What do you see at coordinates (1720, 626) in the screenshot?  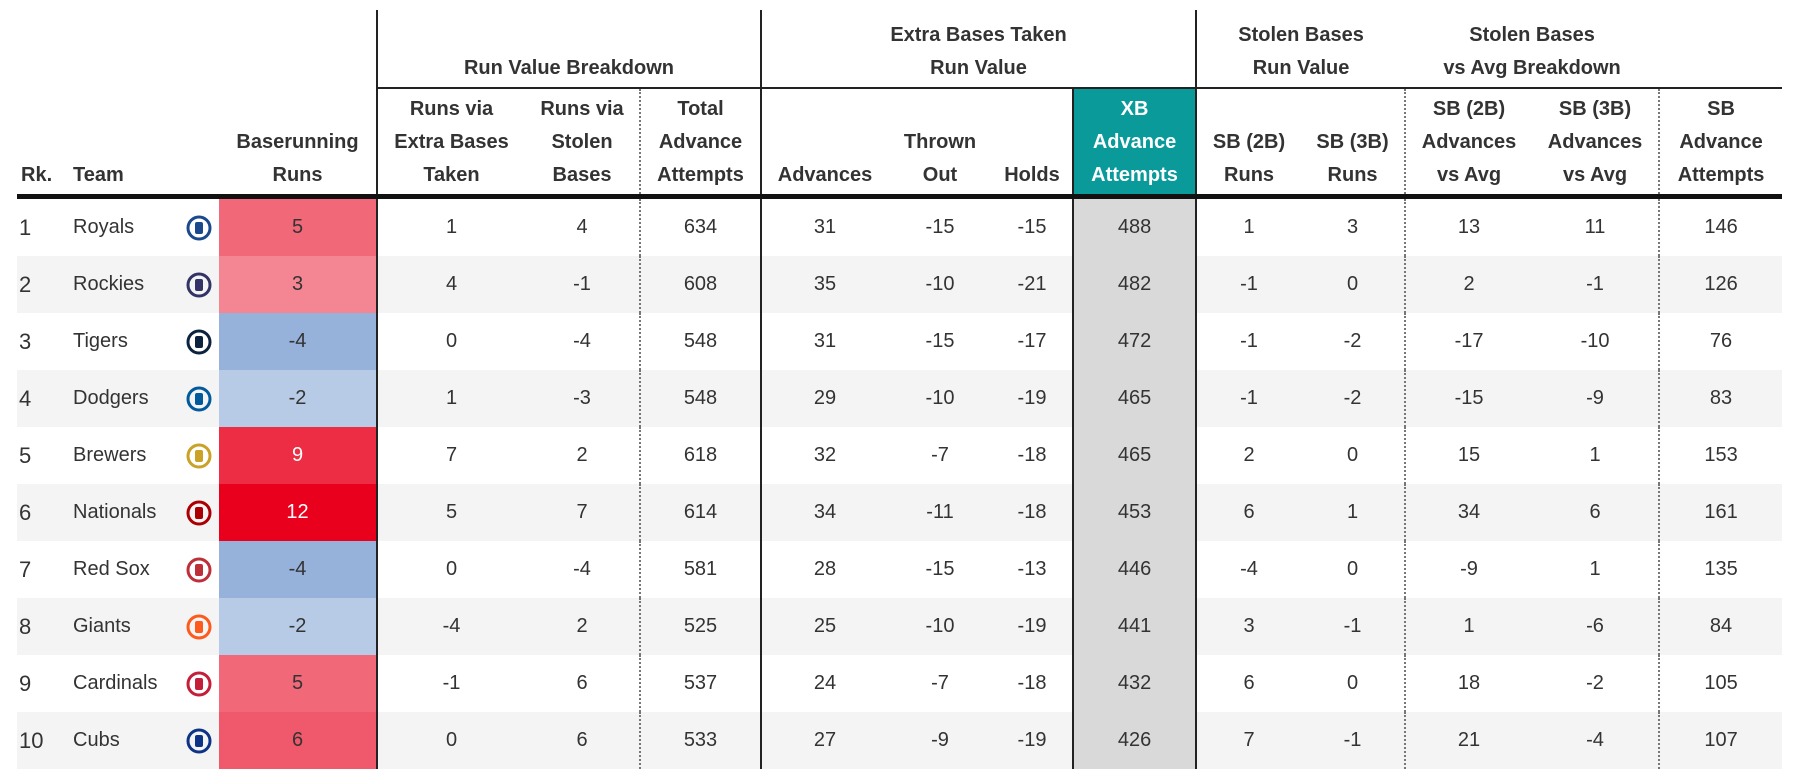 I see `cell: 84` at bounding box center [1720, 626].